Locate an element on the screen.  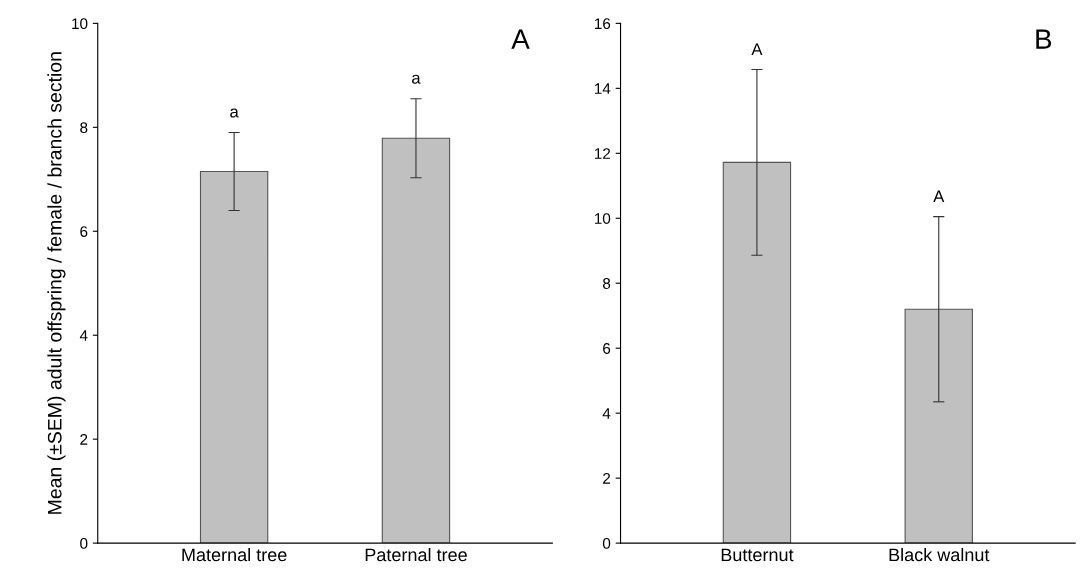
y-tick-label: 12 is located at coordinates (602, 153).